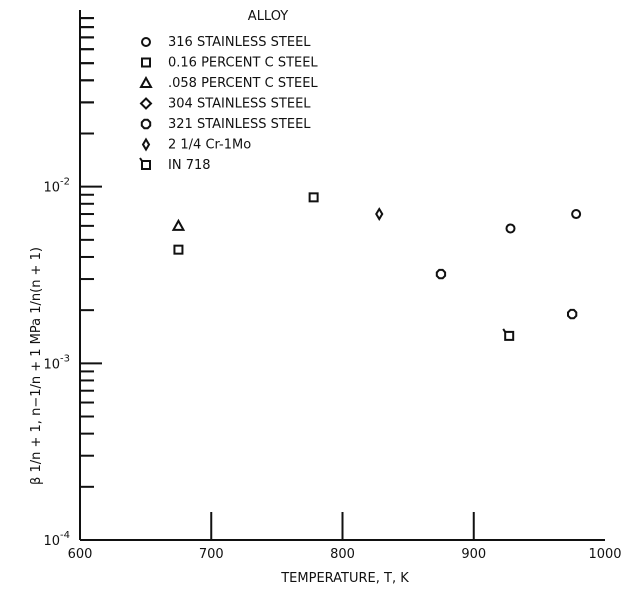 This screenshot has width=624, height=590. Describe the element at coordinates (268, 16) in the screenshot. I see `legend-title: ALLOY` at that location.